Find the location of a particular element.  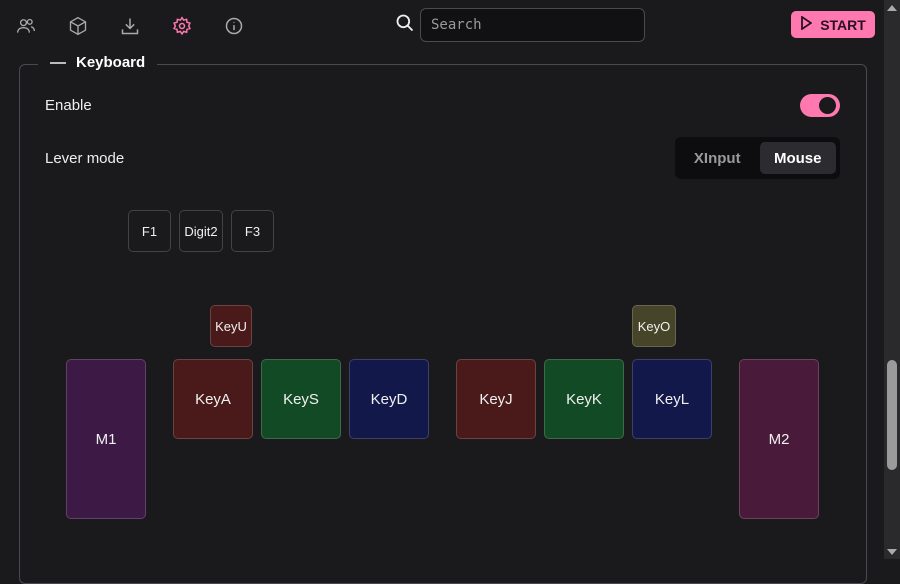

start-button: START is located at coordinates (833, 24).